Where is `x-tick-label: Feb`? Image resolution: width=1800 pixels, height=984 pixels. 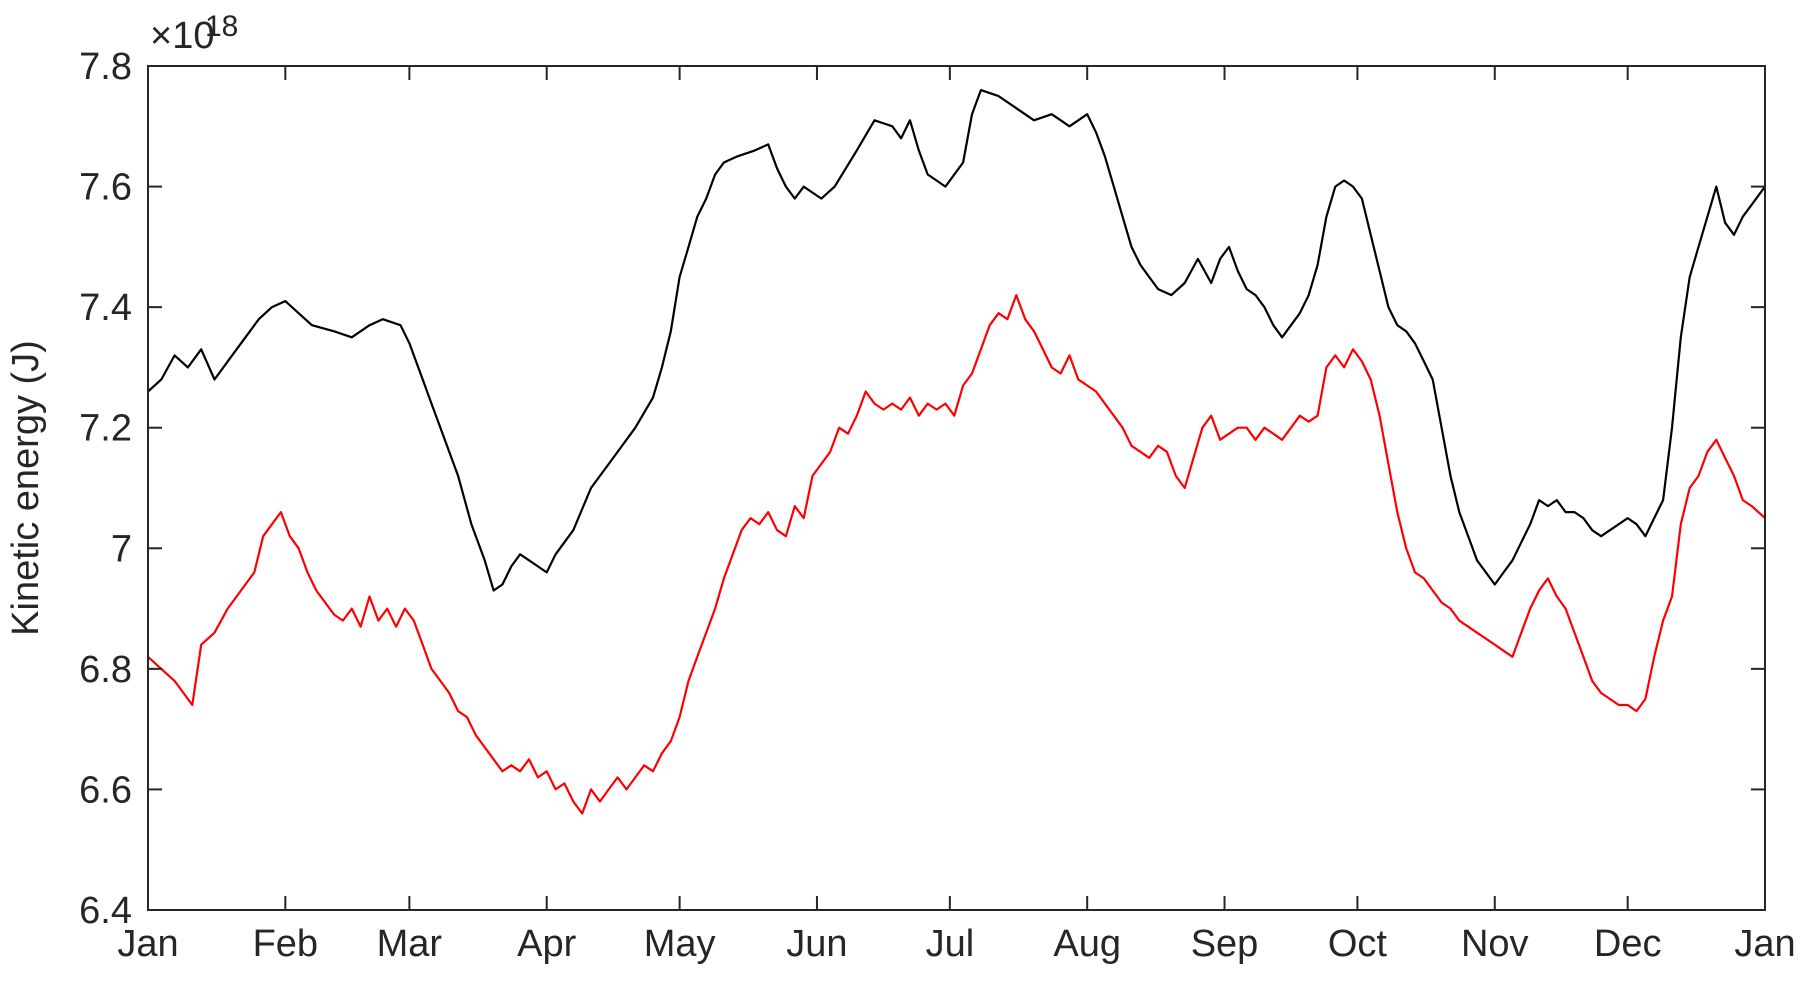 x-tick-label: Feb is located at coordinates (285, 944).